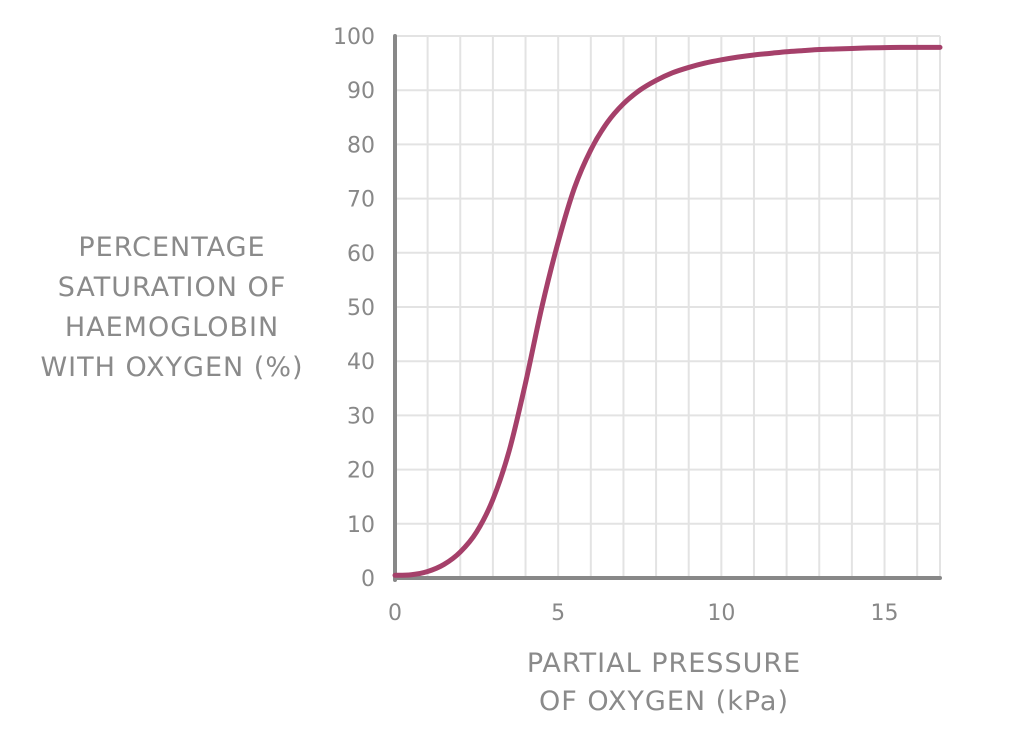  I want to click on x-tick-labels: 0 5 10 15, so click(643, 613).